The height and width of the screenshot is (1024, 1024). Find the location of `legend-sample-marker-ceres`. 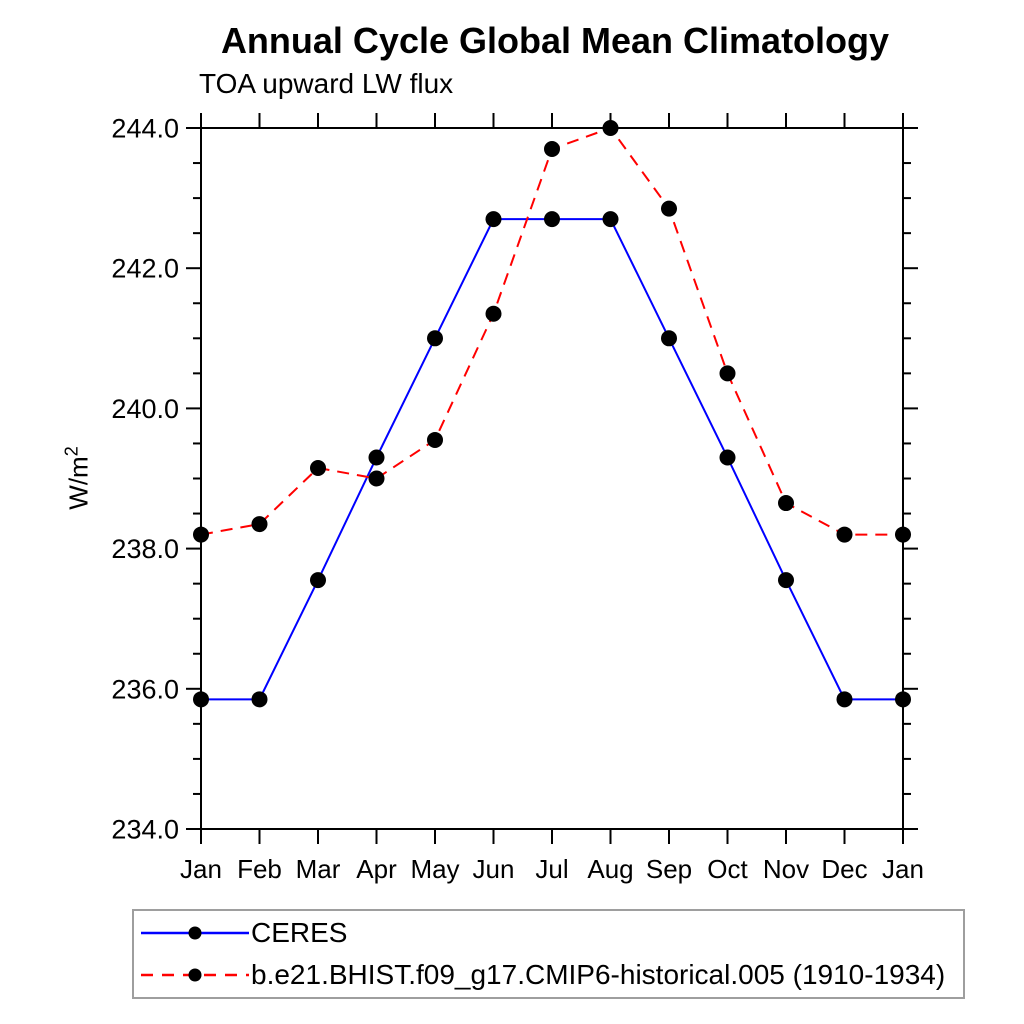

legend-sample-marker-ceres is located at coordinates (195, 933).